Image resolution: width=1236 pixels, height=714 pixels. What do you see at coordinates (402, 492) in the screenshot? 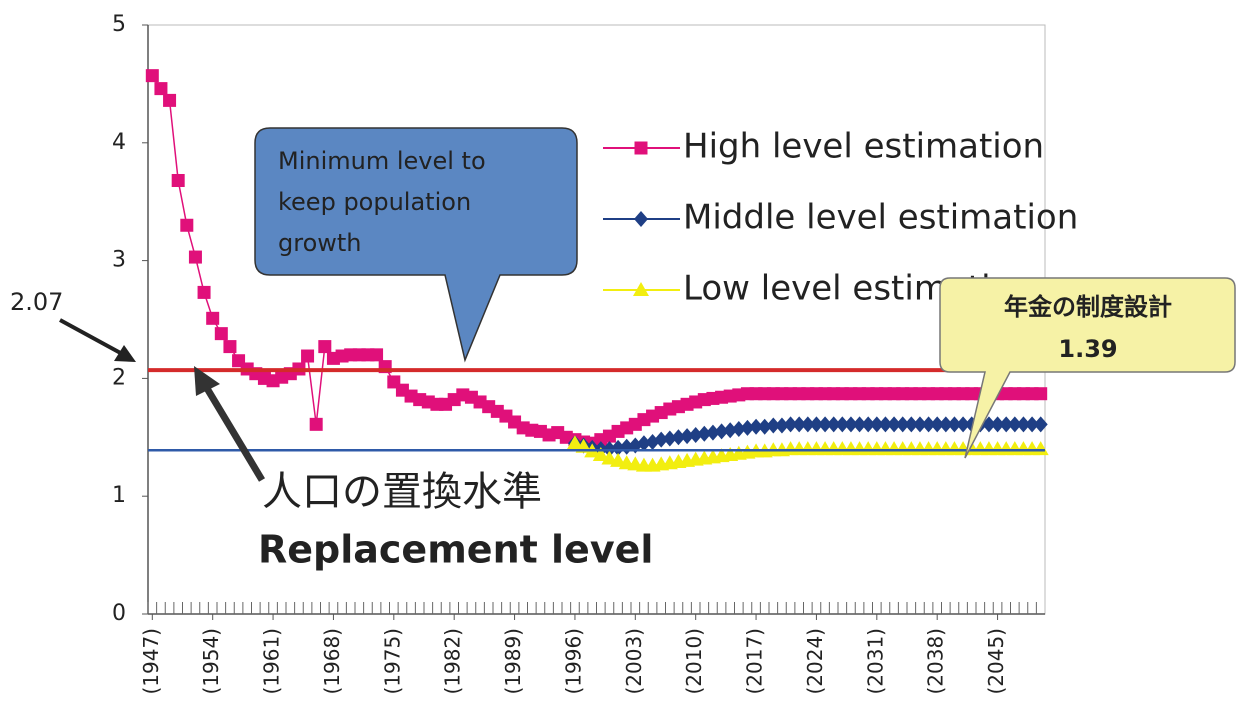
I see `replacement-label: 人口の置換水準` at bounding box center [402, 492].